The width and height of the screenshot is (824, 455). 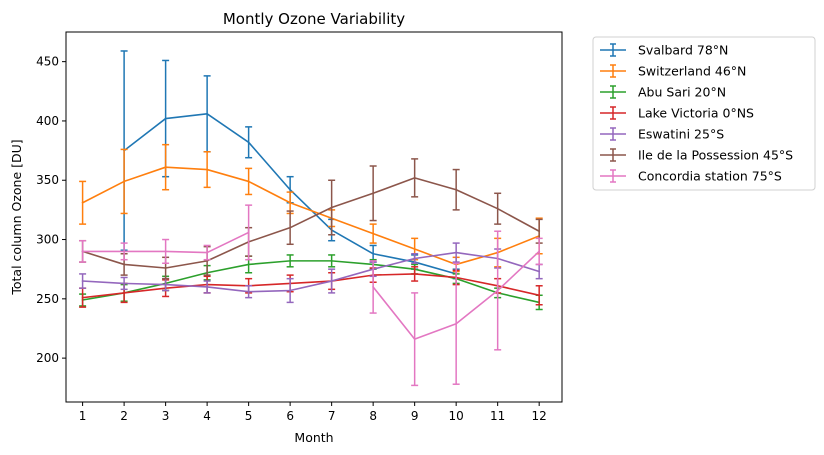 I want to click on legend-label: Abu Sari 20°N, so click(x=682, y=92).